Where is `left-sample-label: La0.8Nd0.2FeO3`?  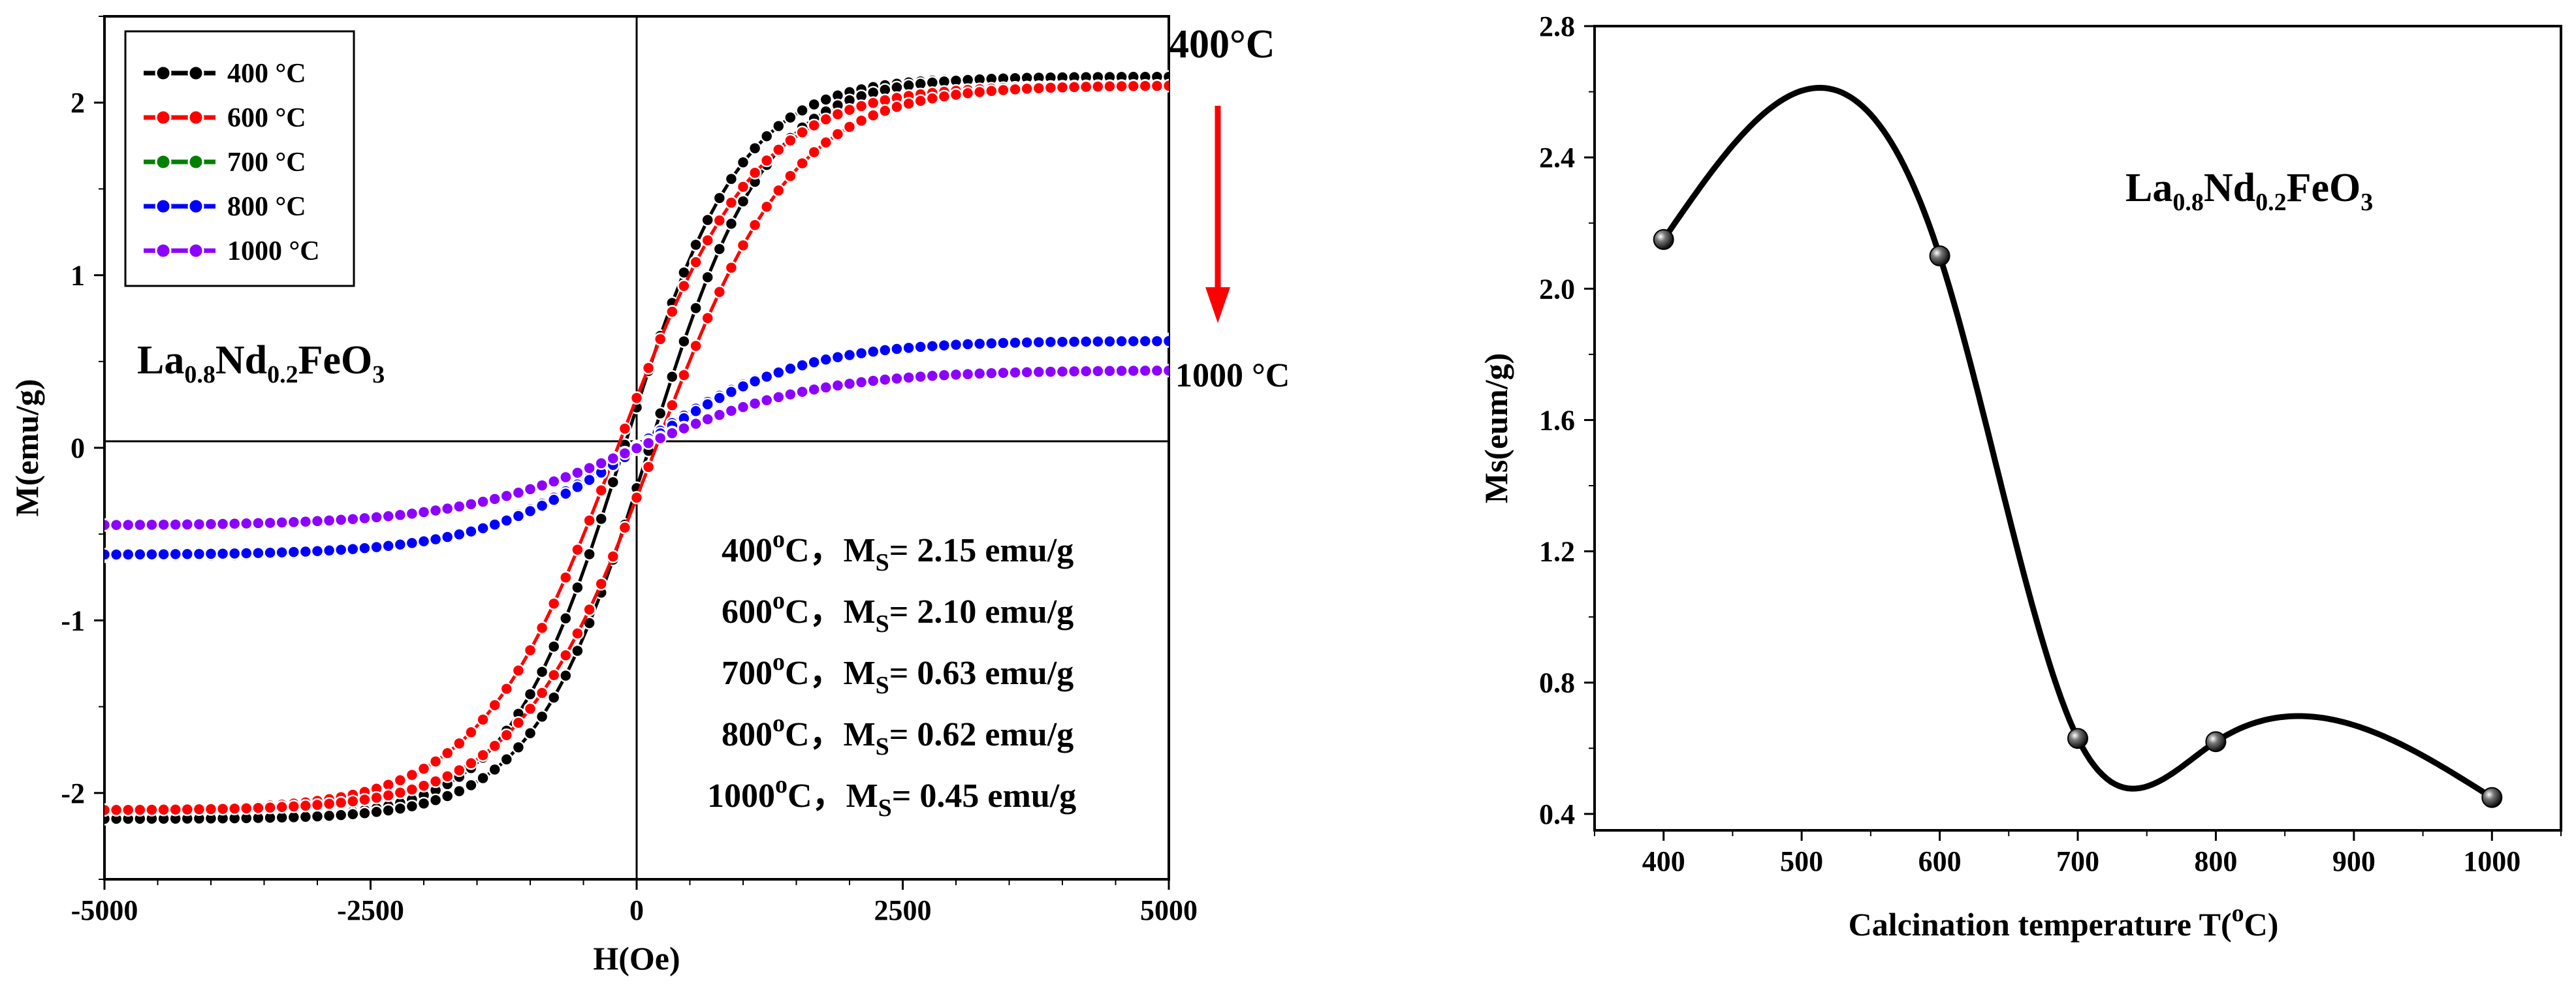 left-sample-label: La0.8Nd0.2FeO3 is located at coordinates (261, 363).